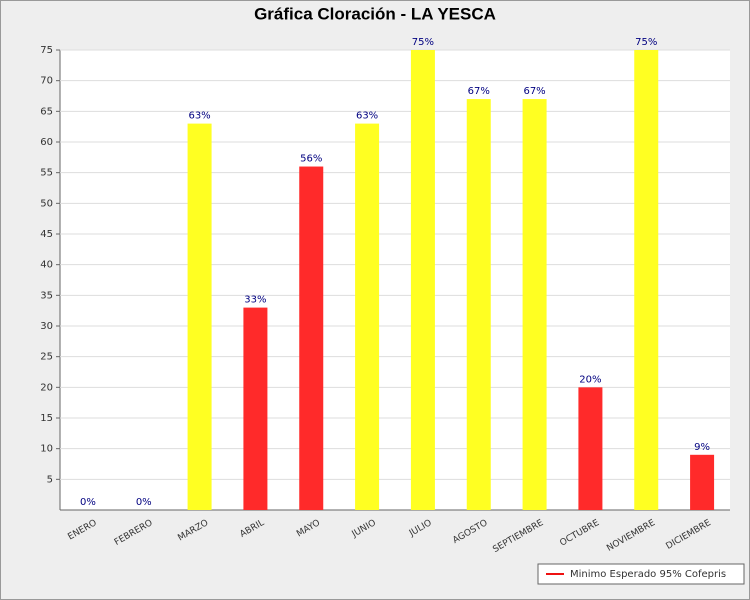  Describe the element at coordinates (46, 357) in the screenshot. I see `y-tick-label: 25` at that location.